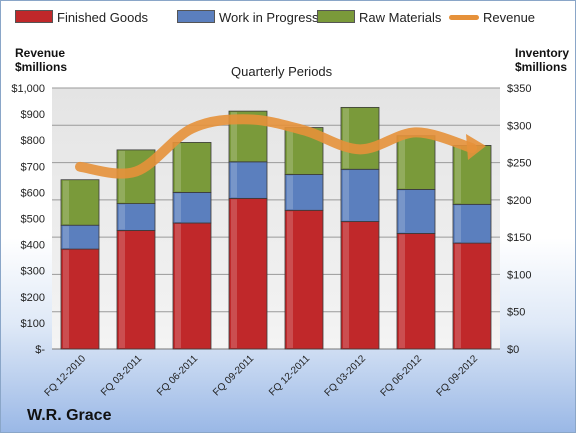  I want to click on right-axis-title-line1: Inventory, so click(542, 53).